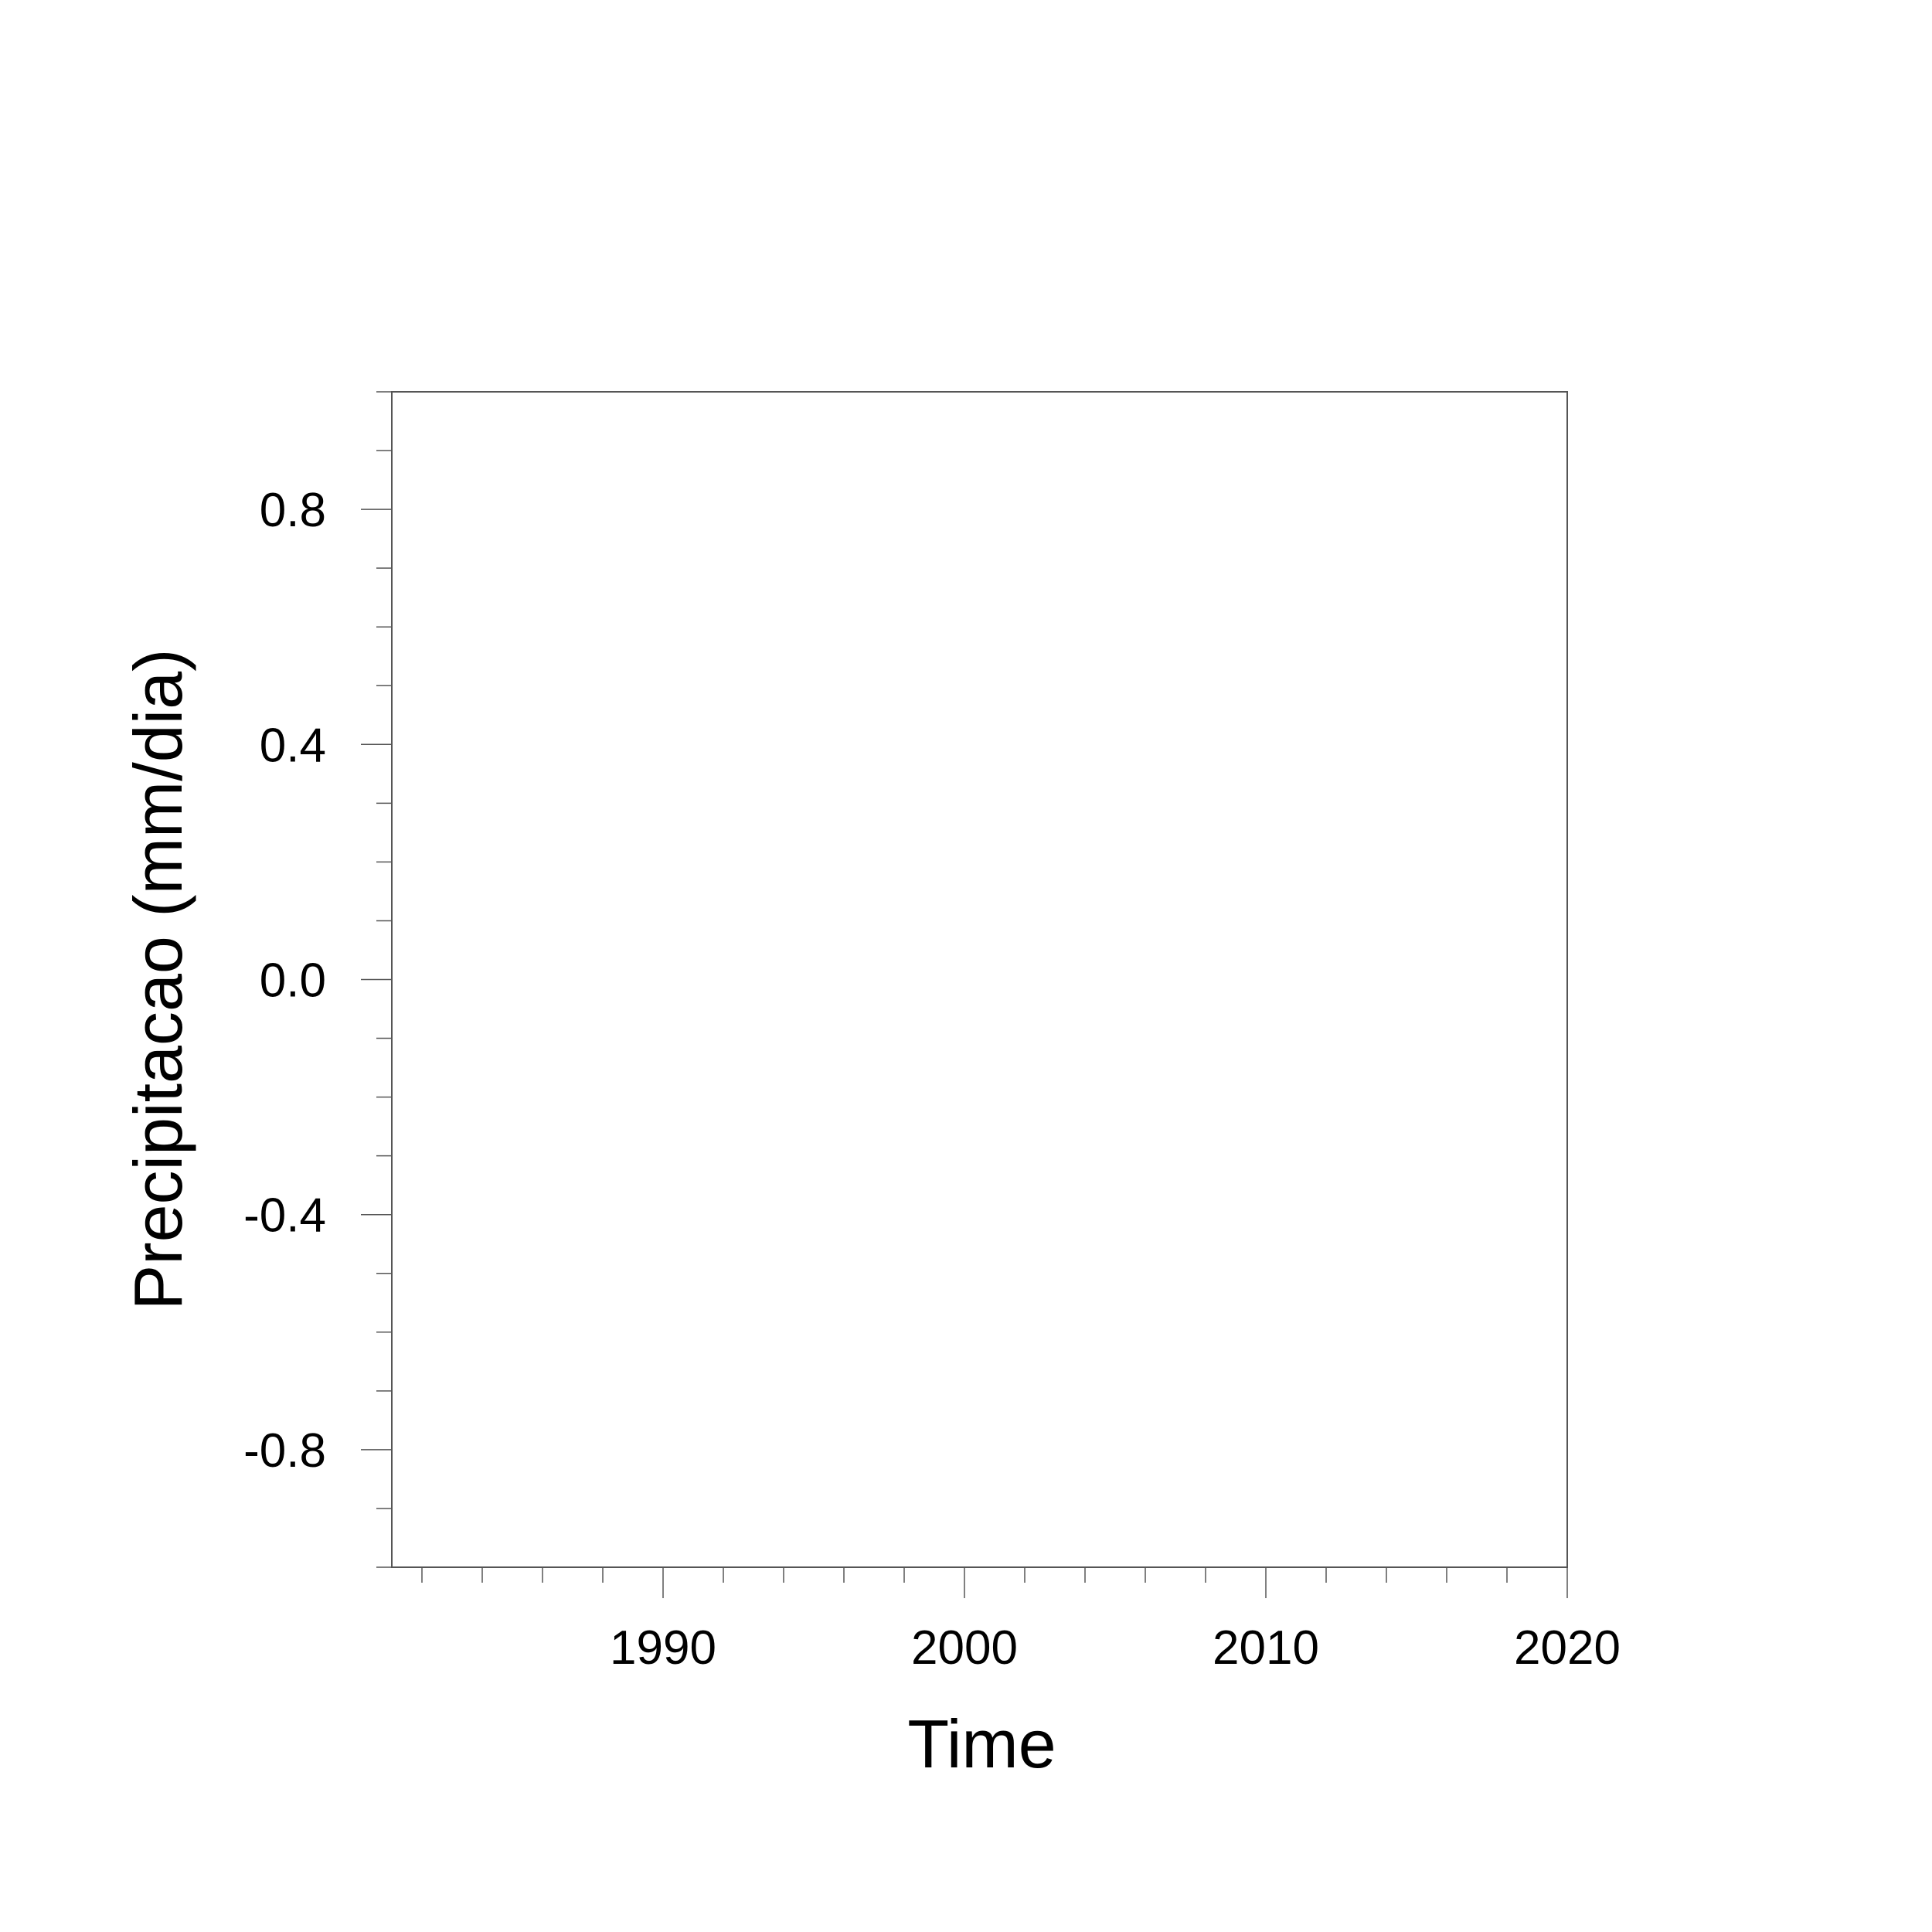 Image resolution: width=1932 pixels, height=1932 pixels. What do you see at coordinates (663, 1648) in the screenshot?
I see `x-tick-label: 1990` at bounding box center [663, 1648].